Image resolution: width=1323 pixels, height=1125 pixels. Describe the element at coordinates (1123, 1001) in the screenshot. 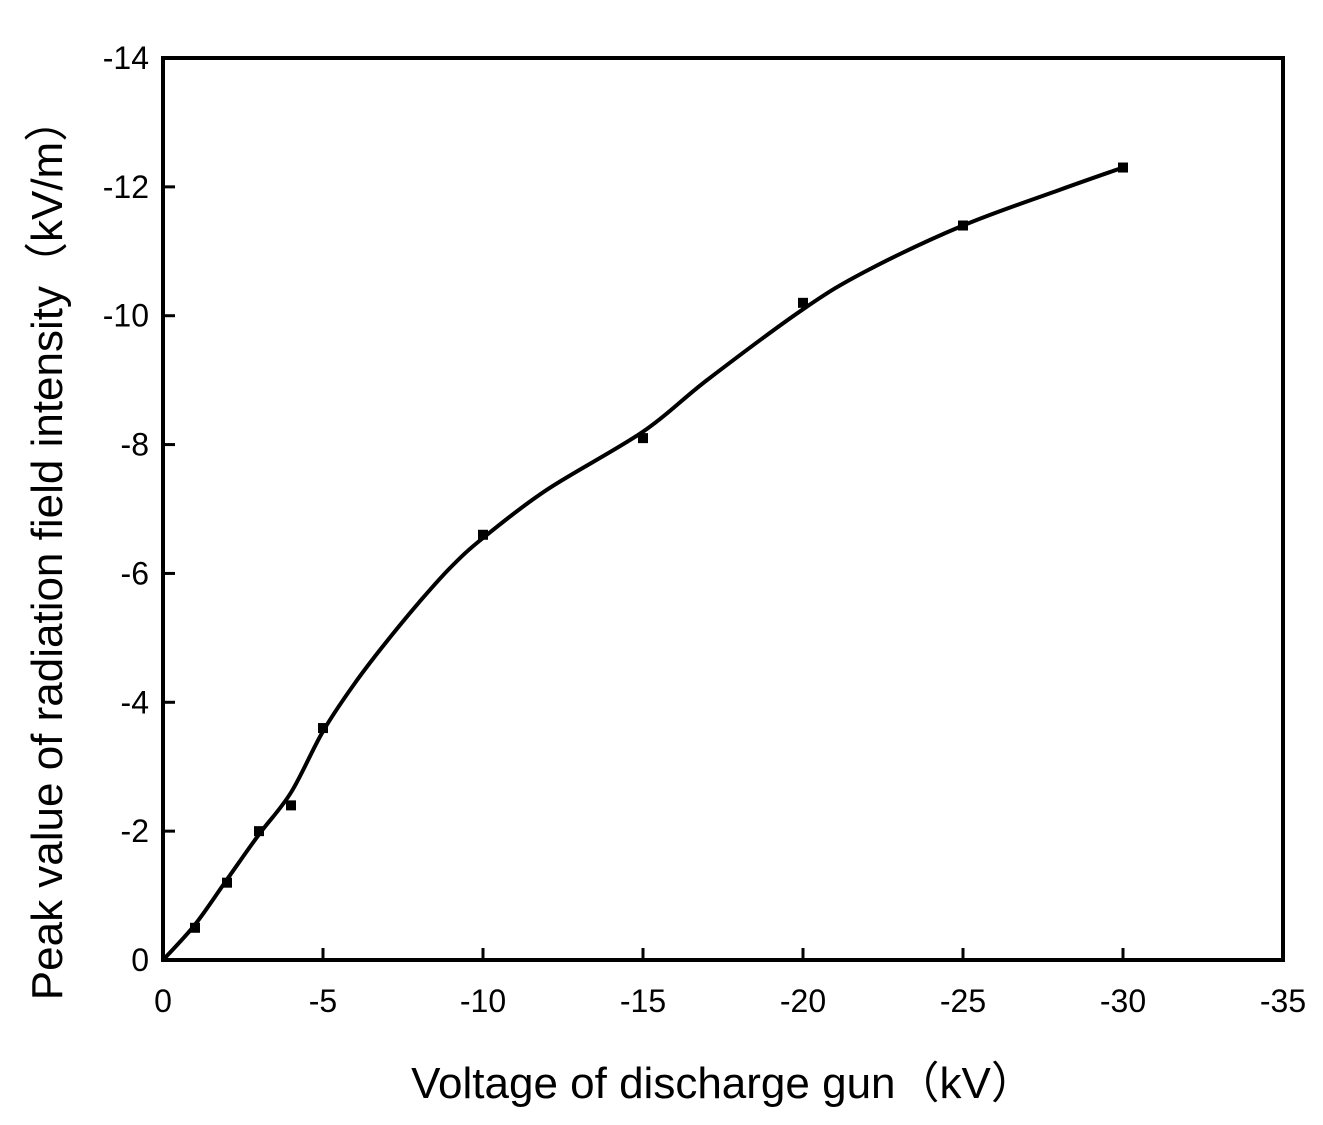

I see `x-tick-label: -30` at that location.